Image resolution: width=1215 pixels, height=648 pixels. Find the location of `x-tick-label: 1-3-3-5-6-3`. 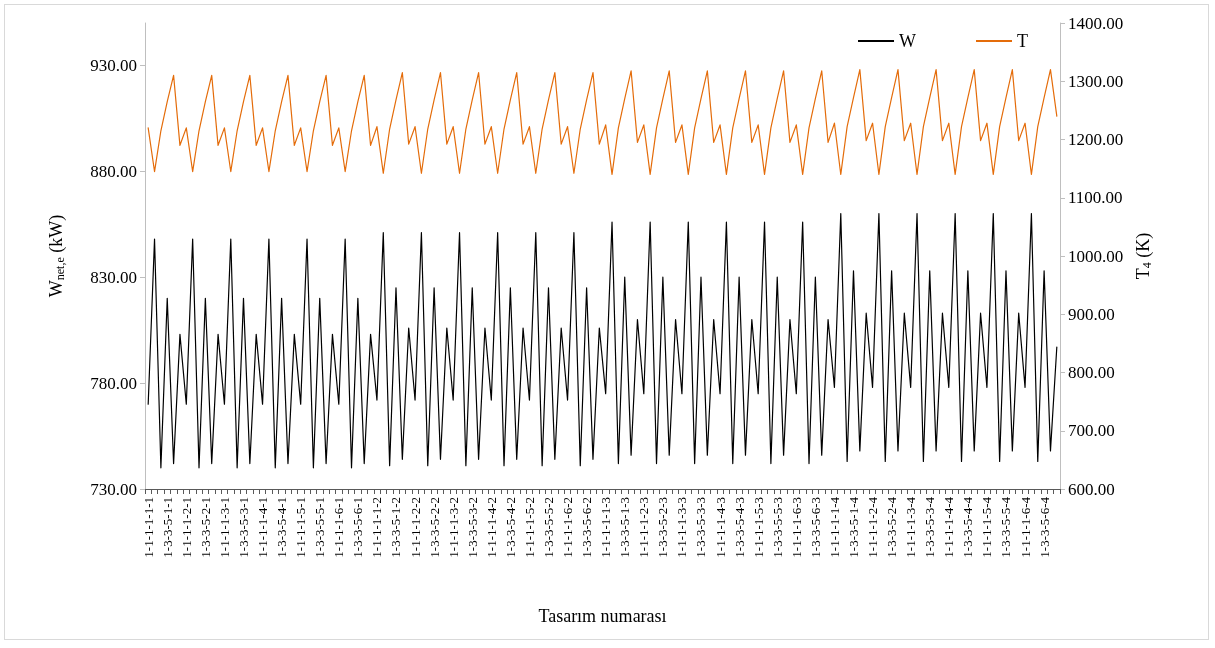

x-tick-label: 1-3-3-5-6-3 is located at coordinates (815, 527).